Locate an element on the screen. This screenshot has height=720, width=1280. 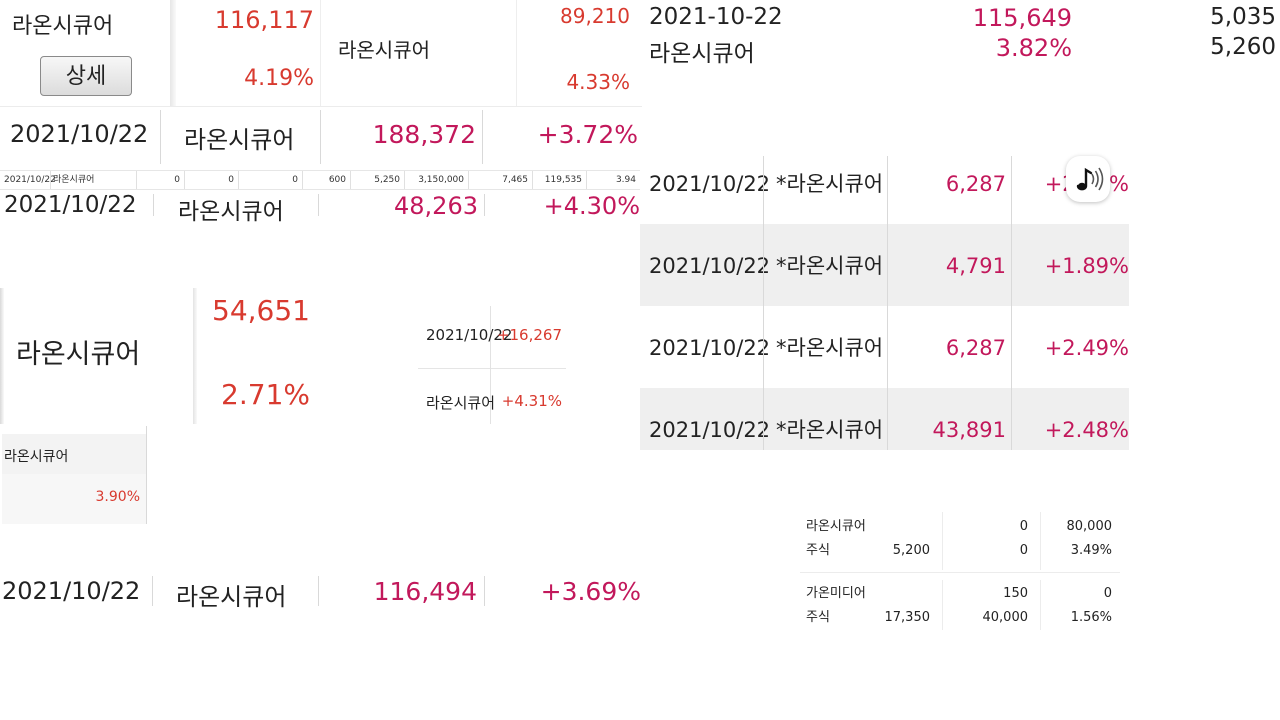
stock-value: 116,117 is located at coordinates (264, 20).